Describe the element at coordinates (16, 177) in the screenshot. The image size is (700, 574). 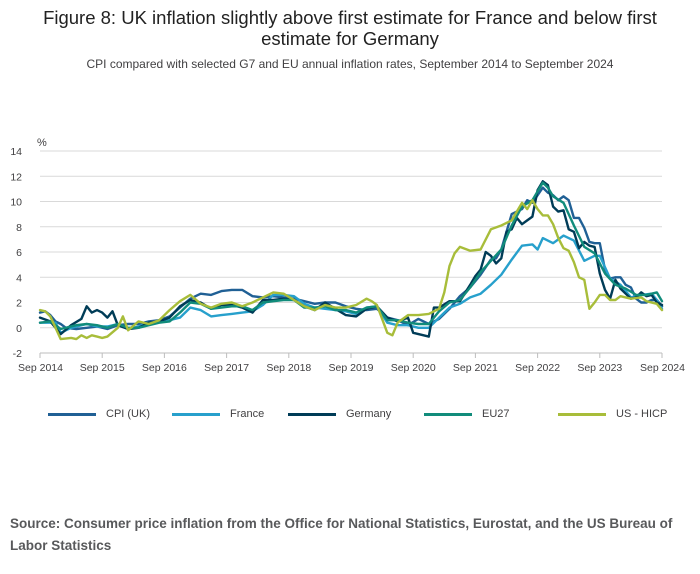
I see `y-tick-label: 12` at that location.